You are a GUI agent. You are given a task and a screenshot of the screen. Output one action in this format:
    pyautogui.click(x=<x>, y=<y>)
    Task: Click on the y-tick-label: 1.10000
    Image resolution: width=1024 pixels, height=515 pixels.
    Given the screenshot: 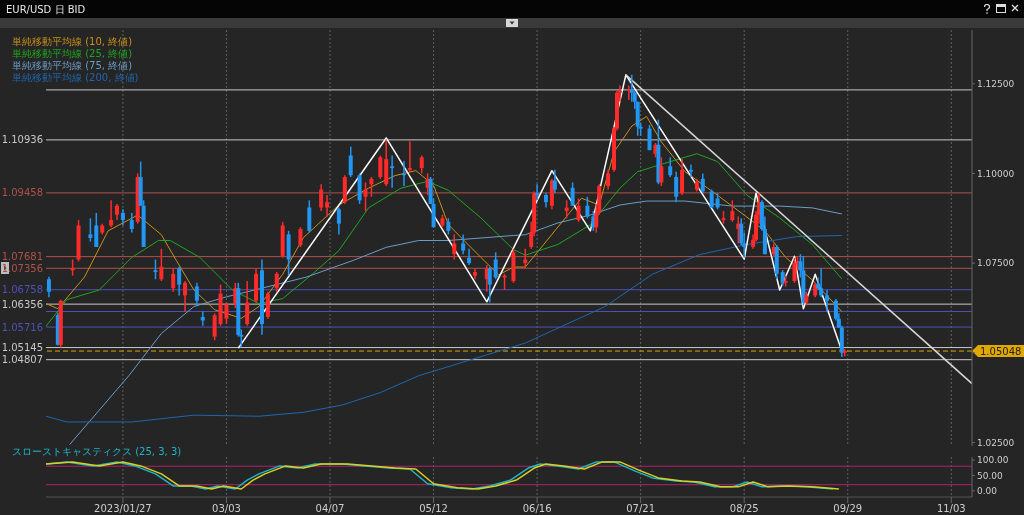 What is the action you would take?
    pyautogui.click(x=996, y=173)
    